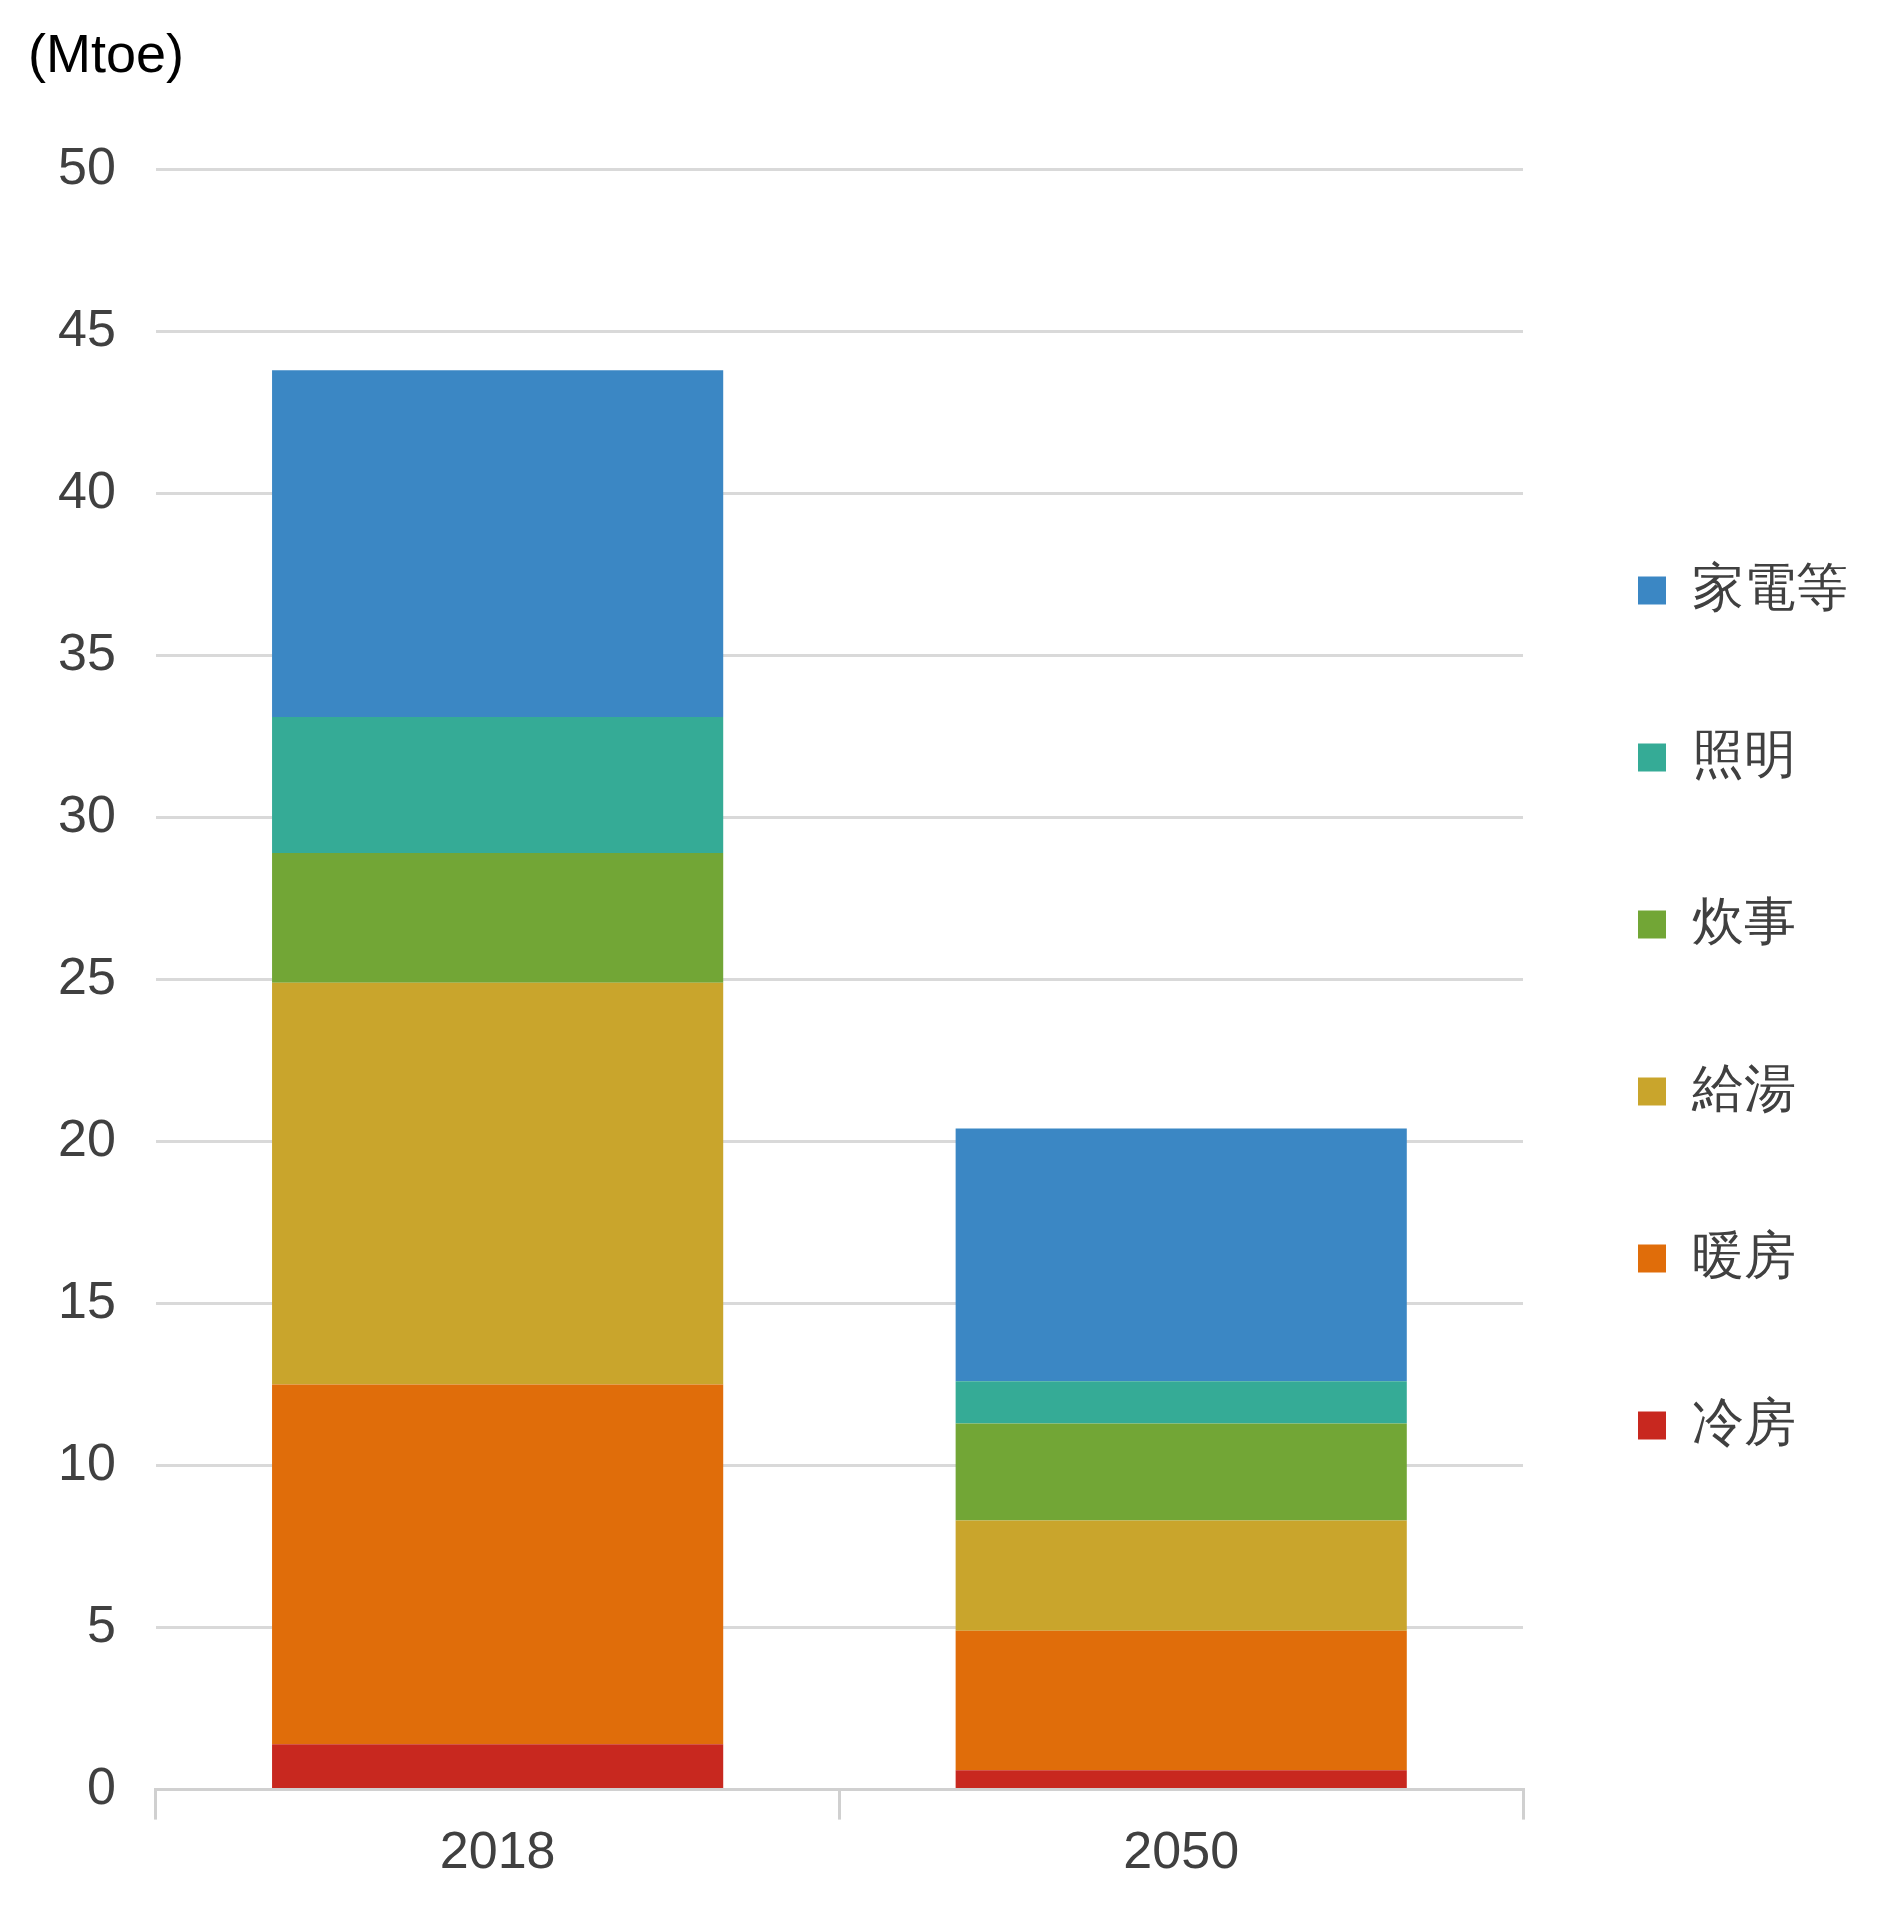 Image resolution: width=1878 pixels, height=1905 pixels. I want to click on x-tick-label: 2018, so click(497, 1850).